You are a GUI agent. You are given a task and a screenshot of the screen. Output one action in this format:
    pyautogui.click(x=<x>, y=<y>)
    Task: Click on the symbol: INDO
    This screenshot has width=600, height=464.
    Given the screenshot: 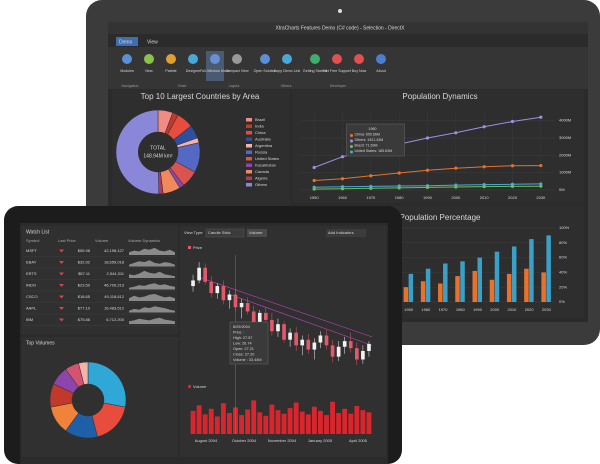 What is the action you would take?
    pyautogui.click(x=31, y=285)
    